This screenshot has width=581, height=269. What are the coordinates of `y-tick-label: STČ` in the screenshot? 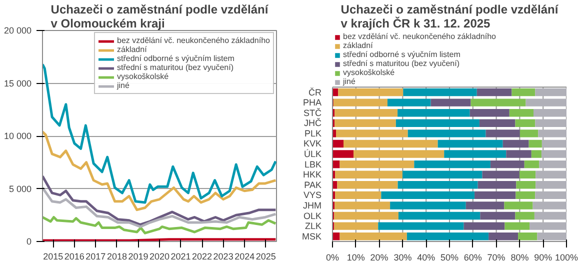 It's located at (313, 113).